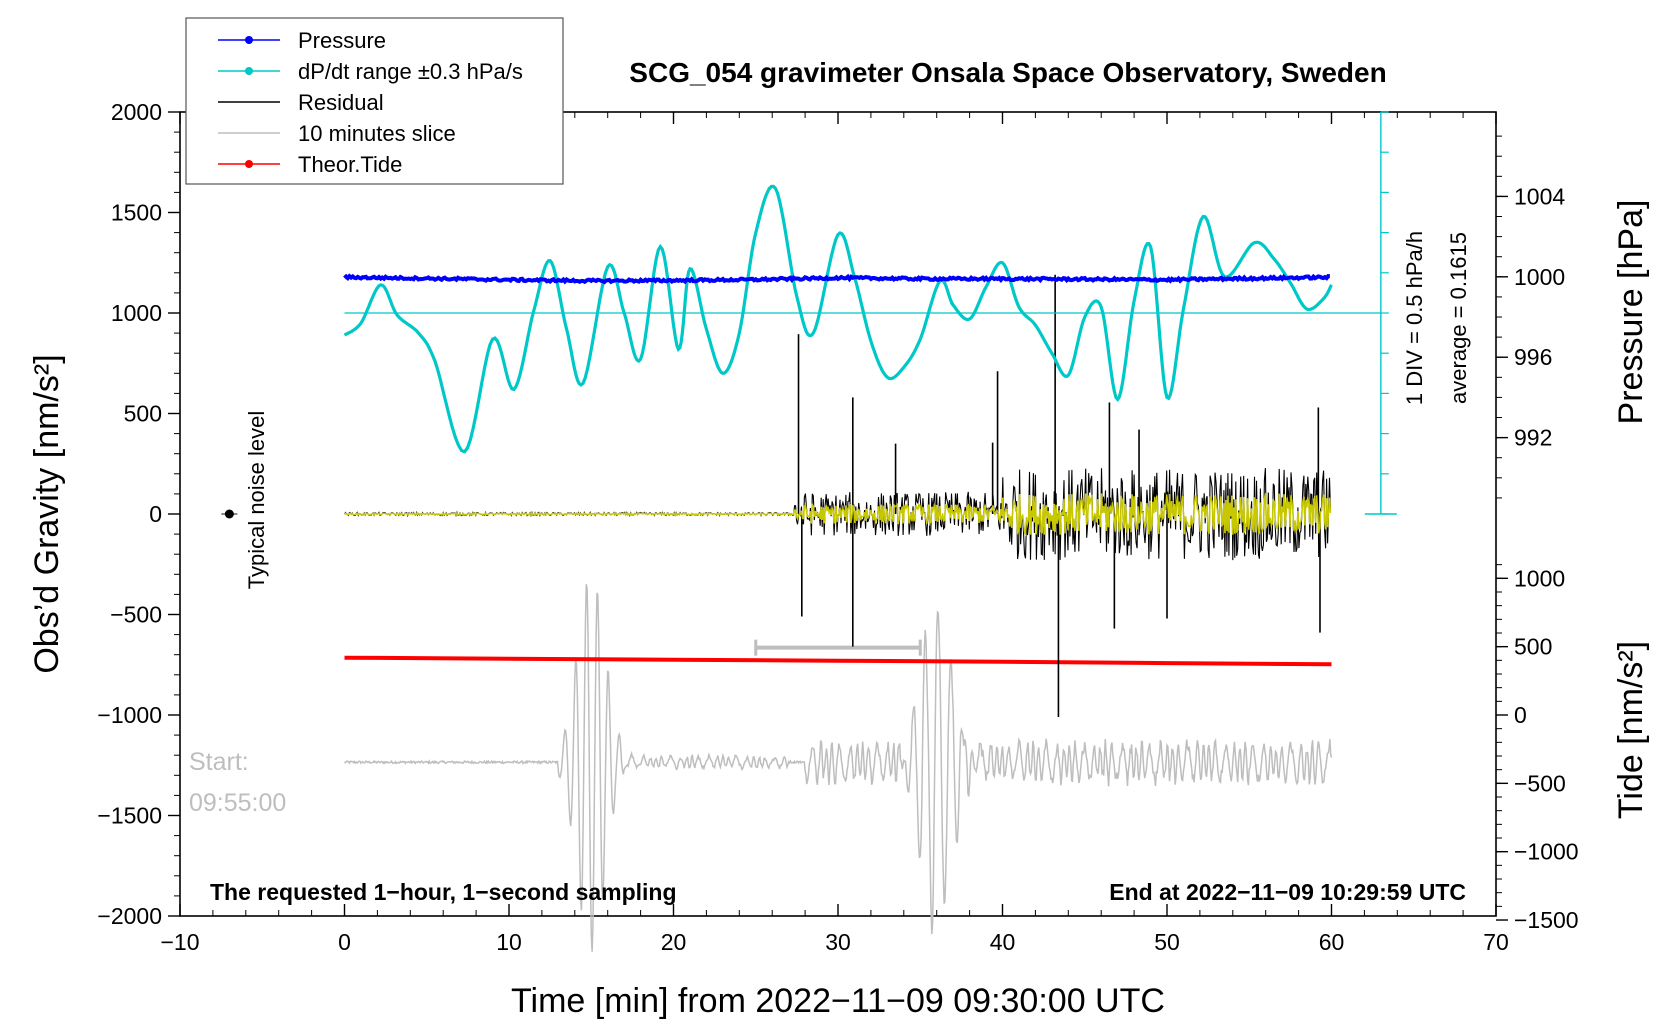  I want to click on legend-label: dP/dt range ±0.3 hPa/s, so click(410, 71).